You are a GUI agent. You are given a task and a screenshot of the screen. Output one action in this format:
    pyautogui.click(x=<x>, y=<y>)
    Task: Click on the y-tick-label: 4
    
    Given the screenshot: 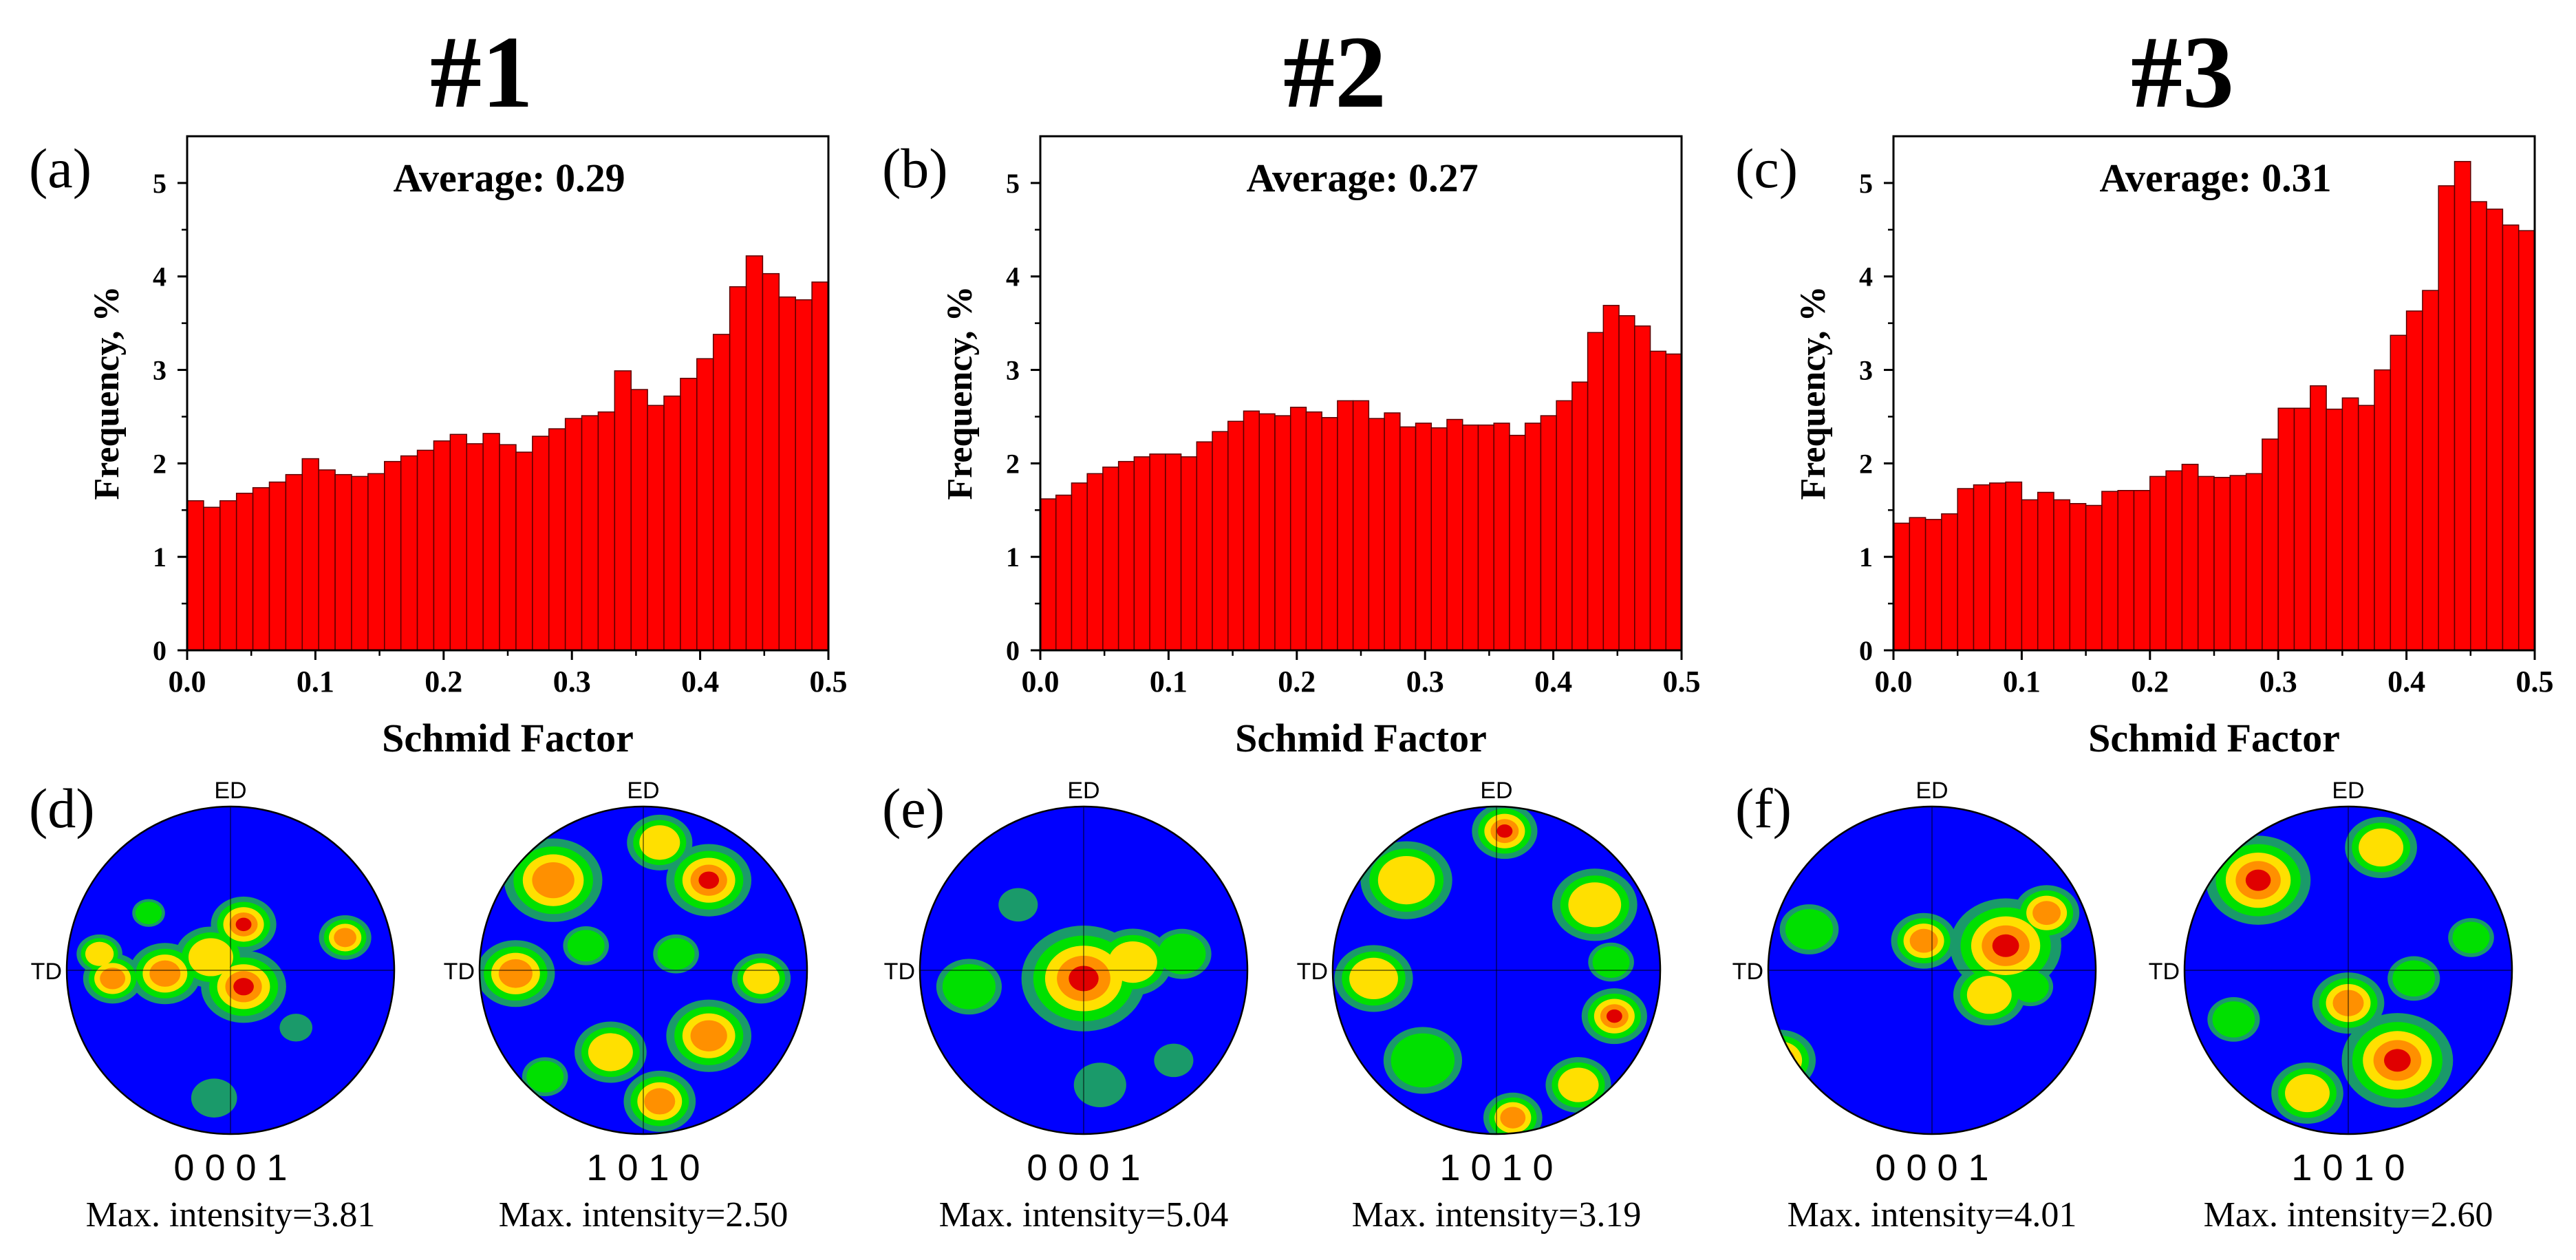 What is the action you would take?
    pyautogui.click(x=160, y=276)
    